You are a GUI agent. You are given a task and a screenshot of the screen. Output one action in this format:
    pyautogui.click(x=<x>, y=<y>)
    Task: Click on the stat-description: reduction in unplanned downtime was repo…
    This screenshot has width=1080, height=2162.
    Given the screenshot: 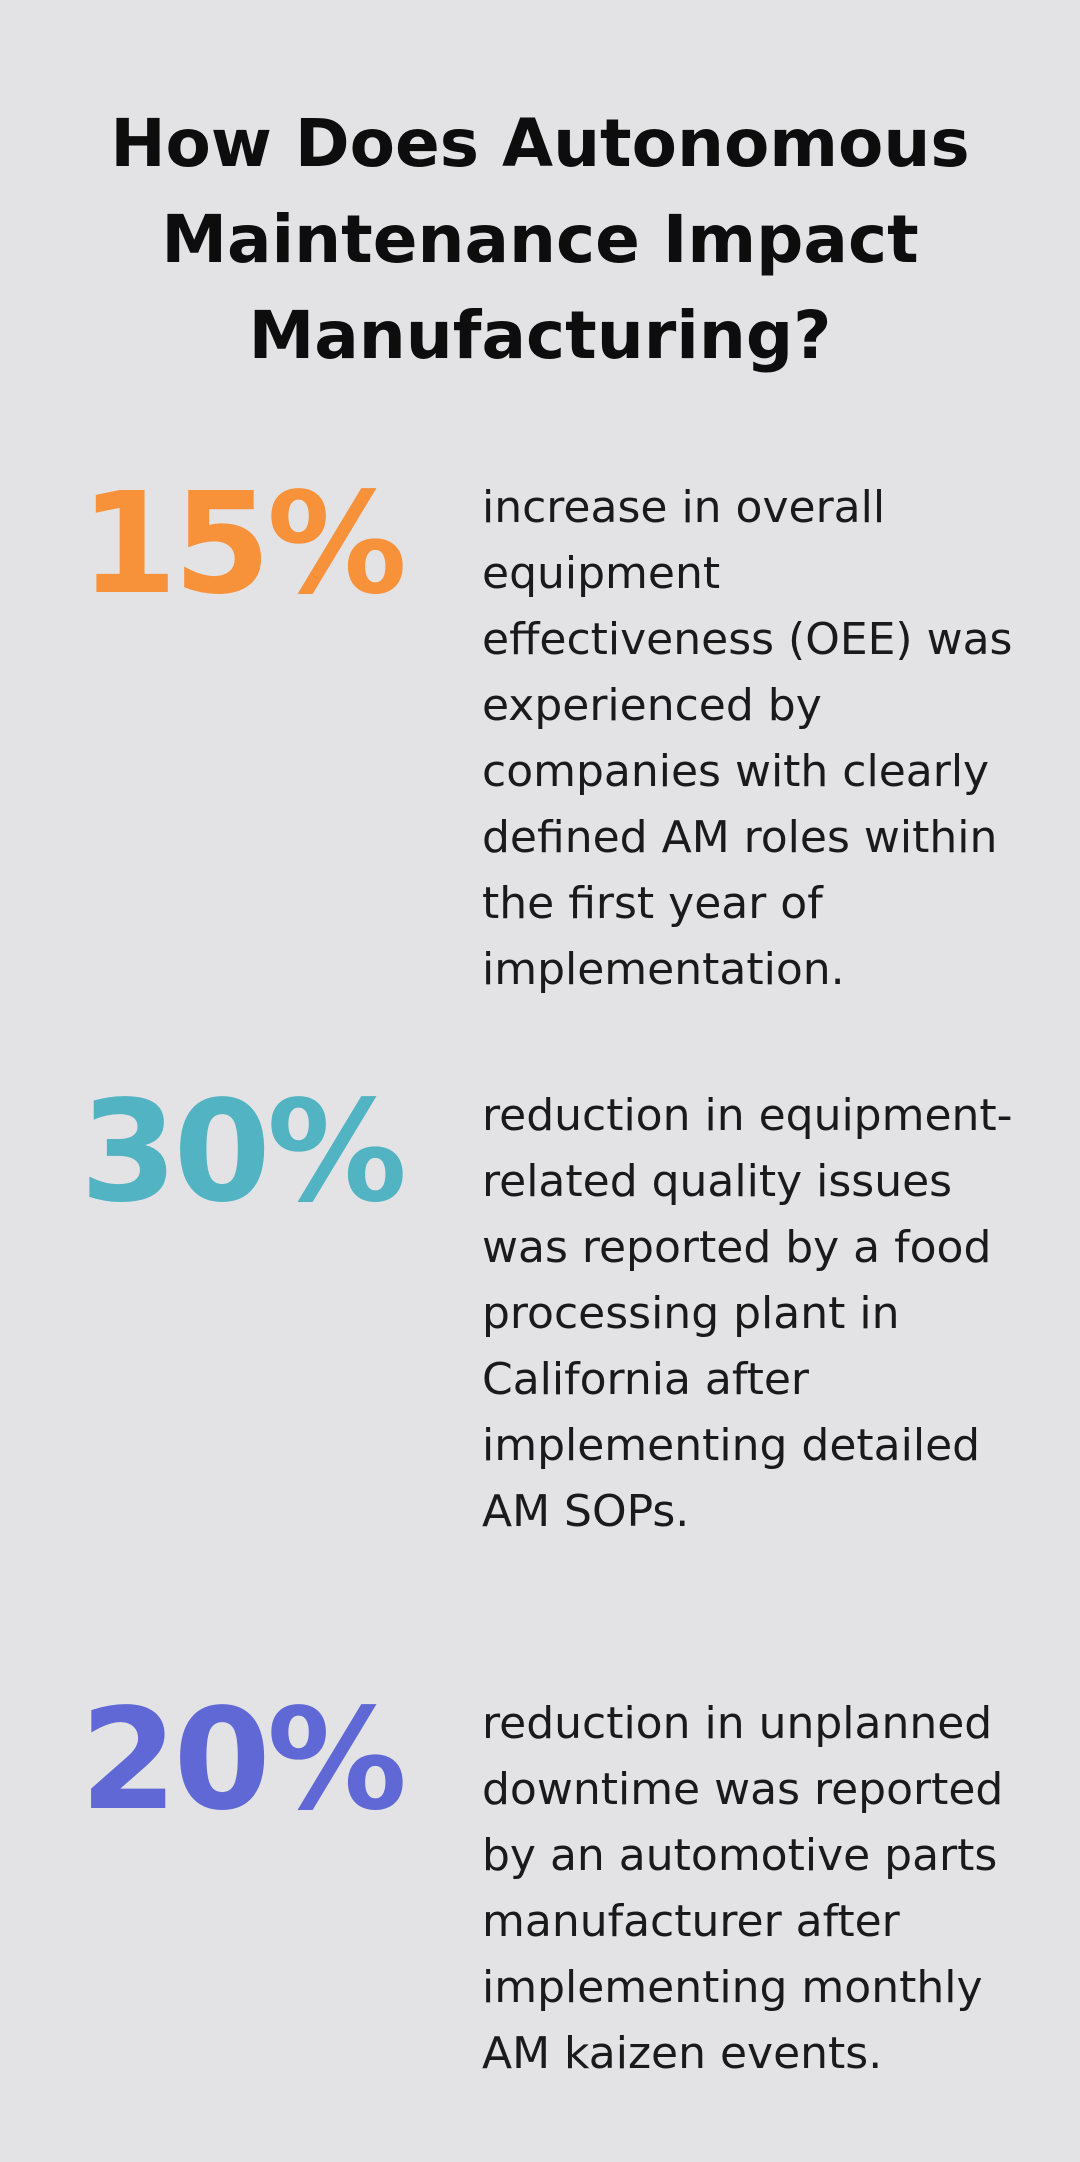 What is the action you would take?
    pyautogui.click(x=743, y=1888)
    